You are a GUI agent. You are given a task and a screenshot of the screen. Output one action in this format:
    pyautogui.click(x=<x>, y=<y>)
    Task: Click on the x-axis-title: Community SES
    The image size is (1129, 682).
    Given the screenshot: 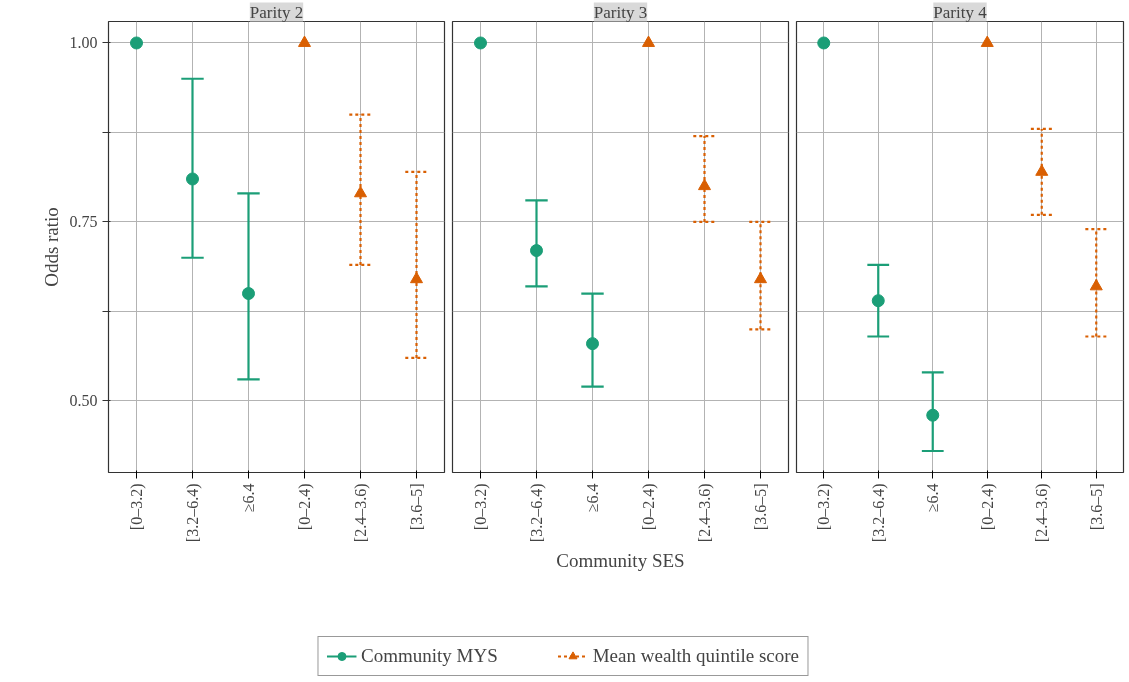 What is the action you would take?
    pyautogui.click(x=620, y=561)
    